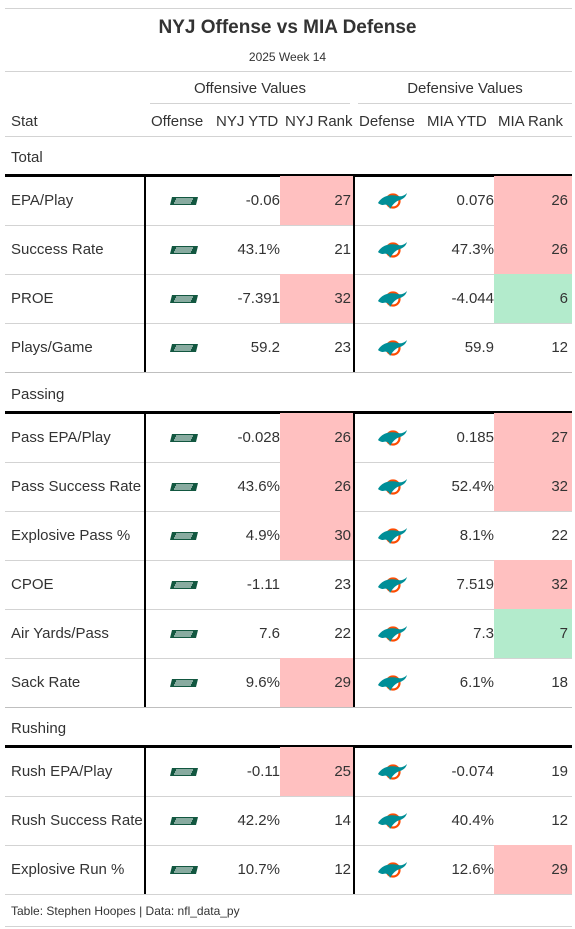 Image resolution: width=575 pixels, height=929 pixels. What do you see at coordinates (288, 869) in the screenshot?
I see `table-row: Explosive Run % 10.7% 12 12.6% 29` at bounding box center [288, 869].